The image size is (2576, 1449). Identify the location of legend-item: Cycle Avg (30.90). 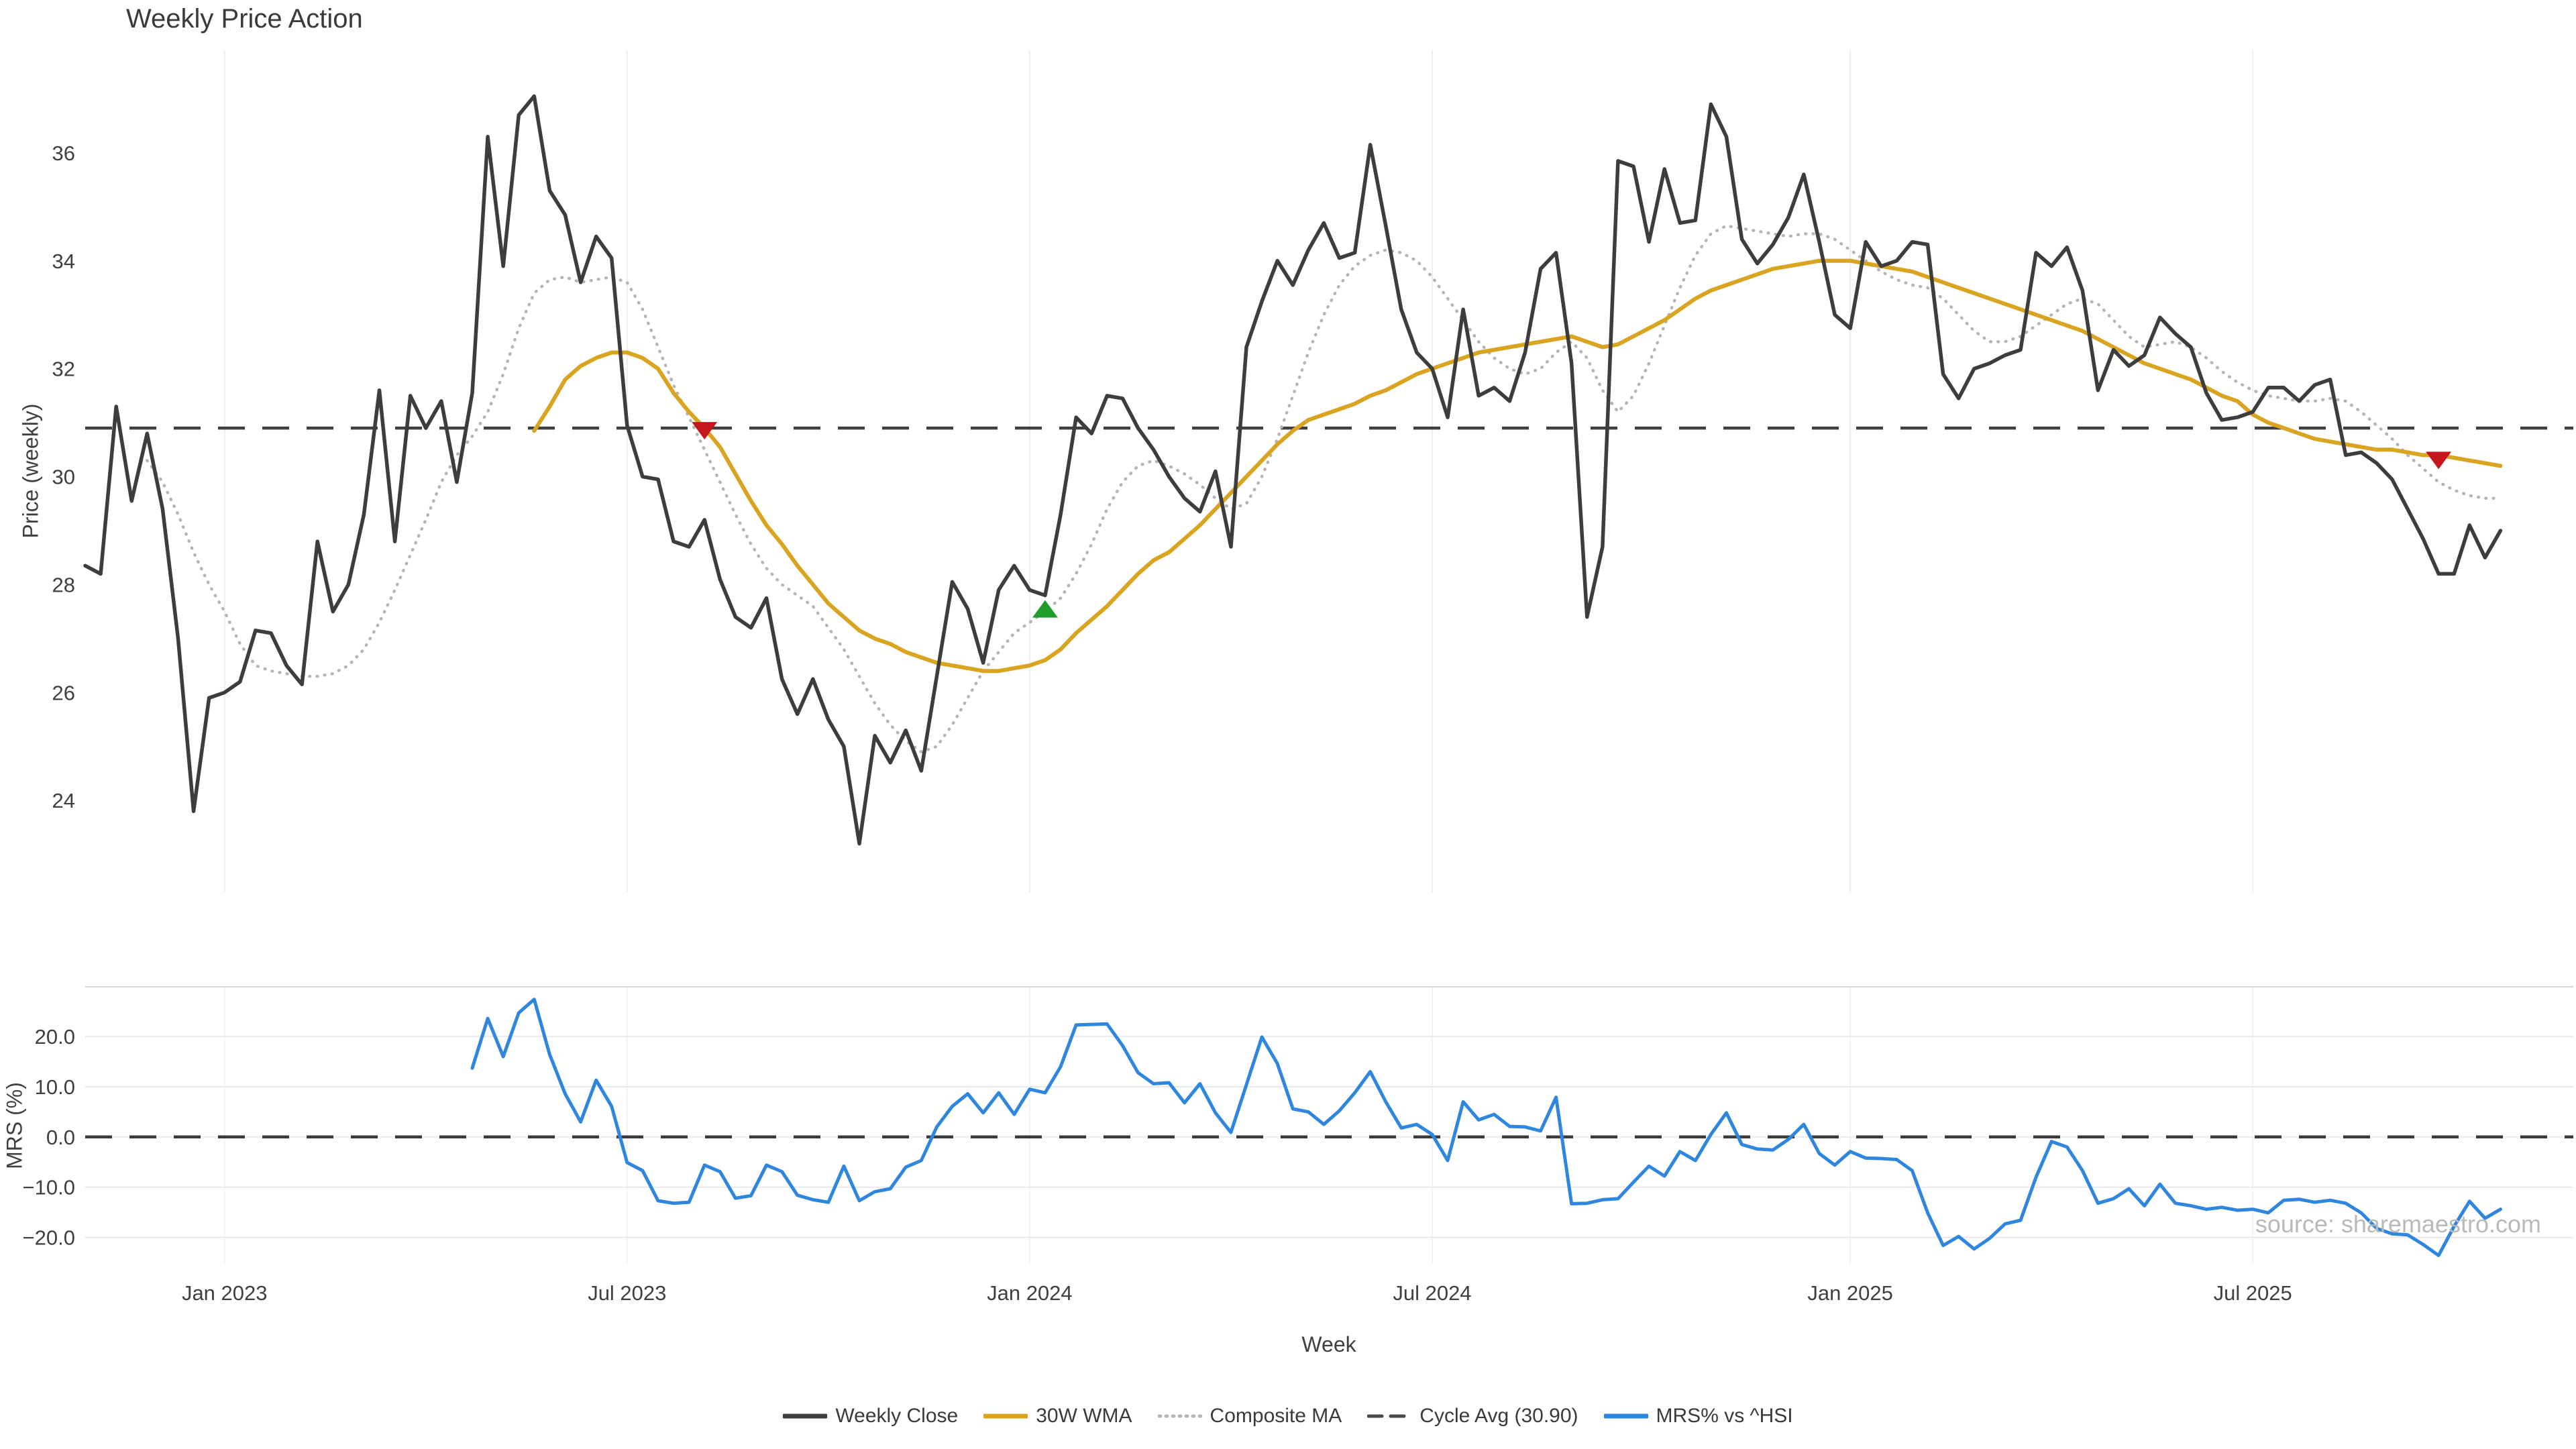
(1472, 1416).